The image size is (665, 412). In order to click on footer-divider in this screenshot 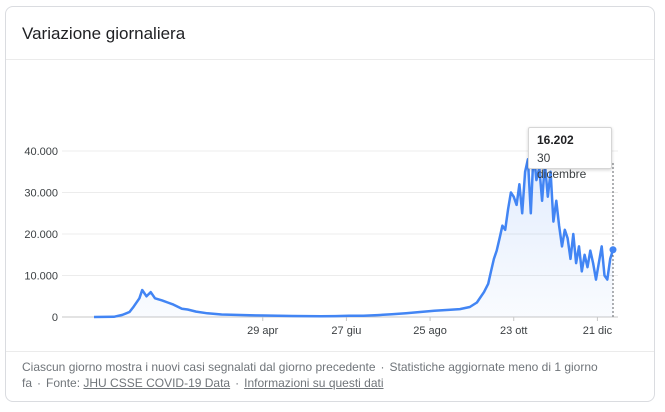, I will do `click(330, 351)`.